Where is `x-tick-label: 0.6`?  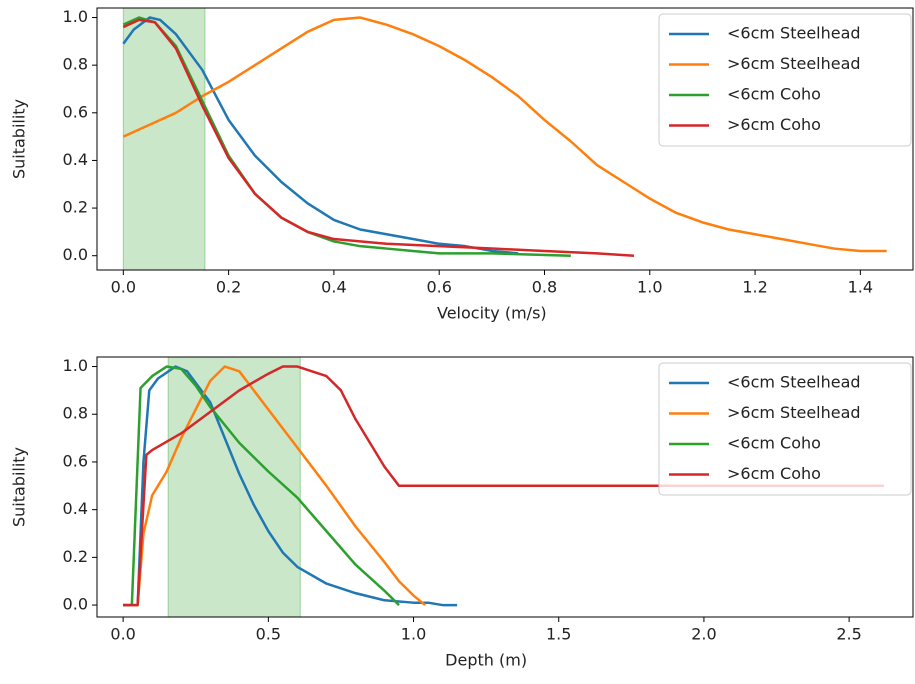
x-tick-label: 0.6 is located at coordinates (438, 287).